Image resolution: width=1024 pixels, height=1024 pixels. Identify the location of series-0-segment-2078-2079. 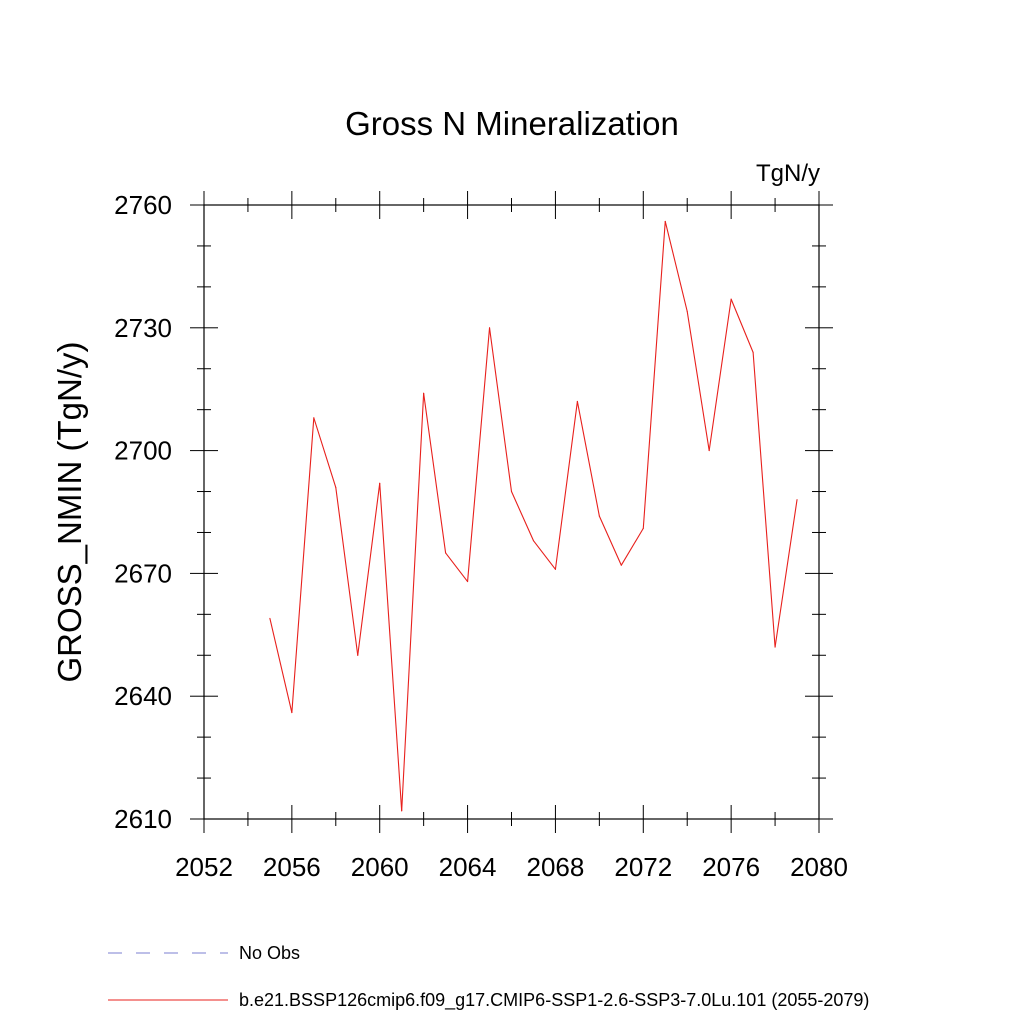
(786, 573).